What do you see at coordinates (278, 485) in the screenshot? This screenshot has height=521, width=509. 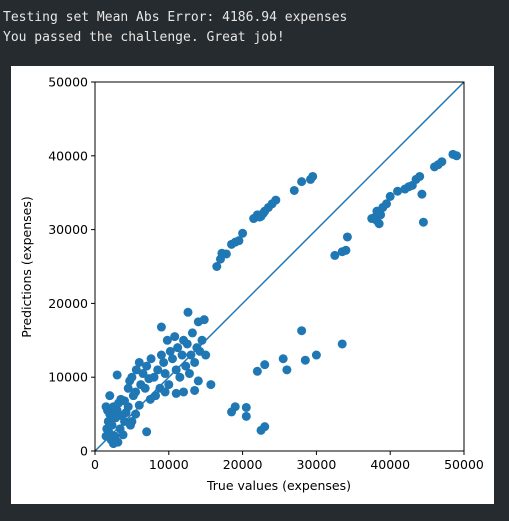 I see `x-axis-label: True values (expenses)` at bounding box center [278, 485].